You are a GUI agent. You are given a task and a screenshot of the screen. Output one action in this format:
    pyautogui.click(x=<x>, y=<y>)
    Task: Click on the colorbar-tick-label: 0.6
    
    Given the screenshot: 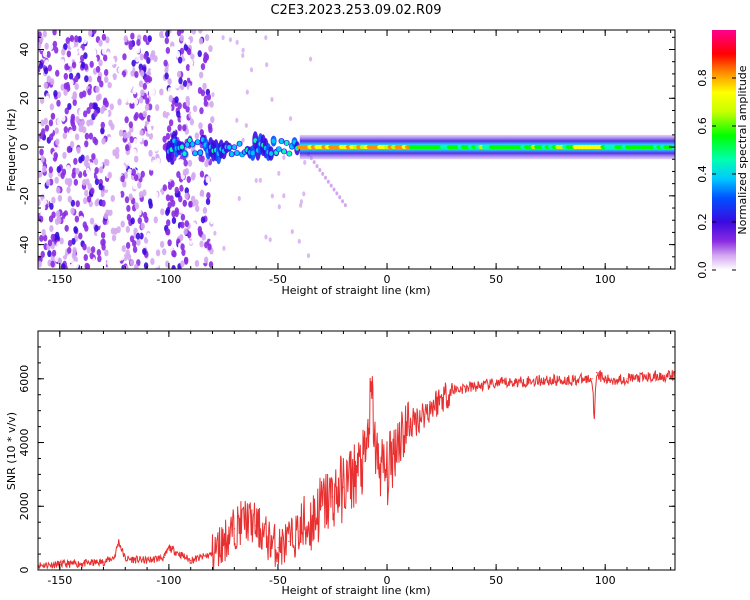 What is the action you would take?
    pyautogui.click(x=702, y=126)
    